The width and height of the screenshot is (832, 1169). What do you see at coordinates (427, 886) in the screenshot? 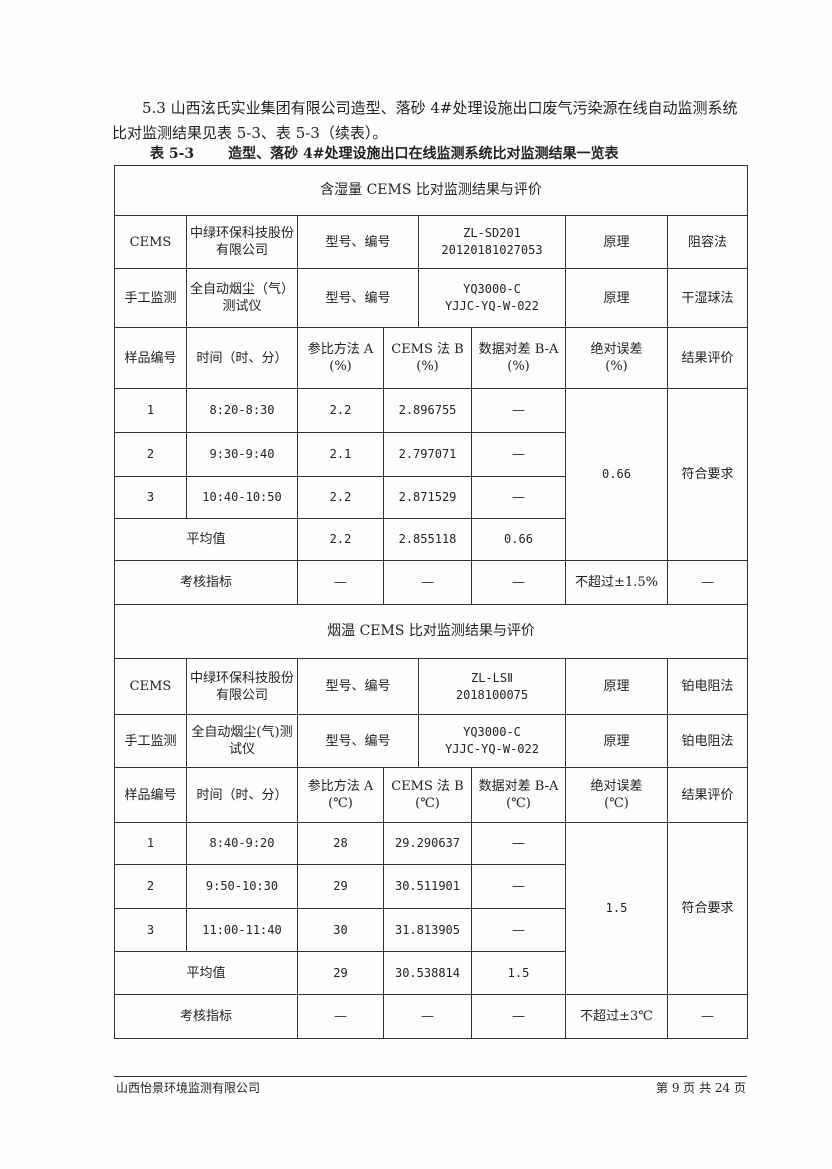
I see `value-b: 30.511901` at bounding box center [427, 886].